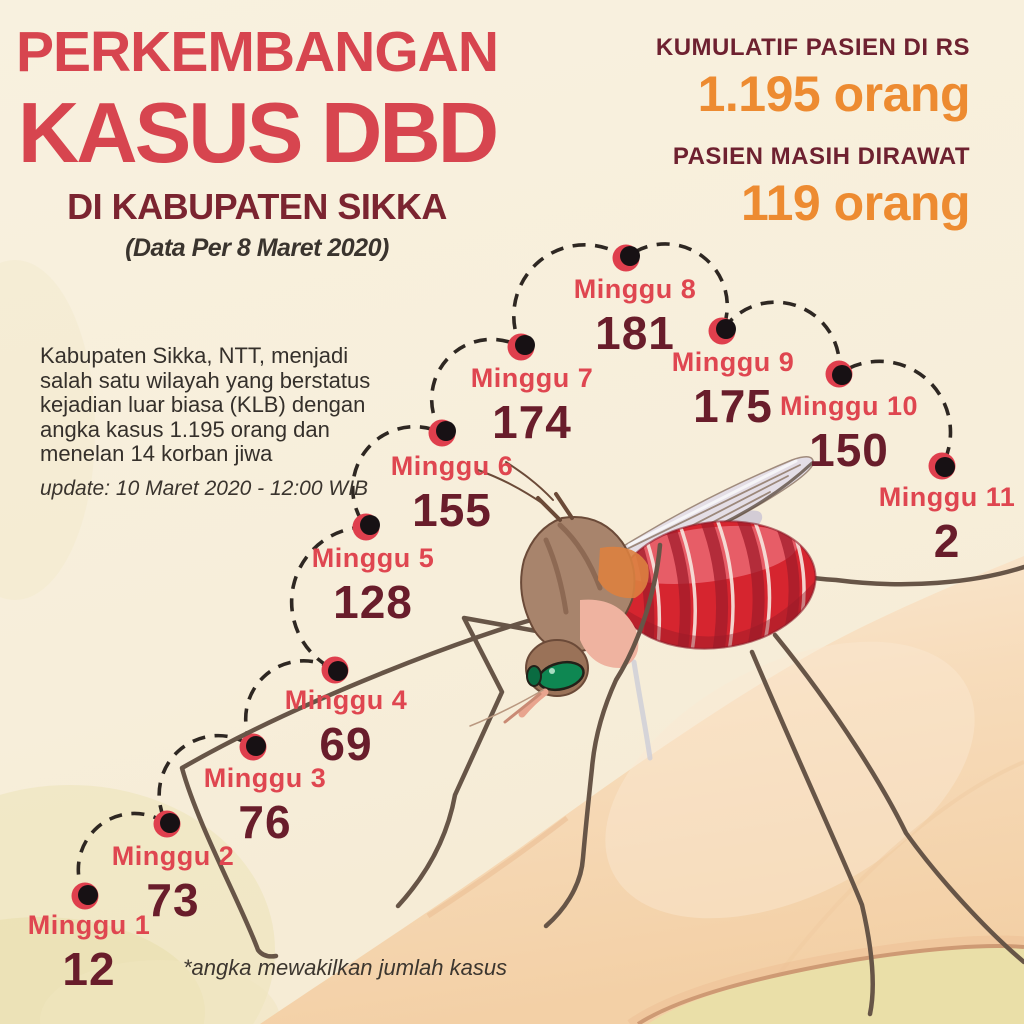  I want to click on cumulative-patients-value: 1.195 orang, so click(834, 94).